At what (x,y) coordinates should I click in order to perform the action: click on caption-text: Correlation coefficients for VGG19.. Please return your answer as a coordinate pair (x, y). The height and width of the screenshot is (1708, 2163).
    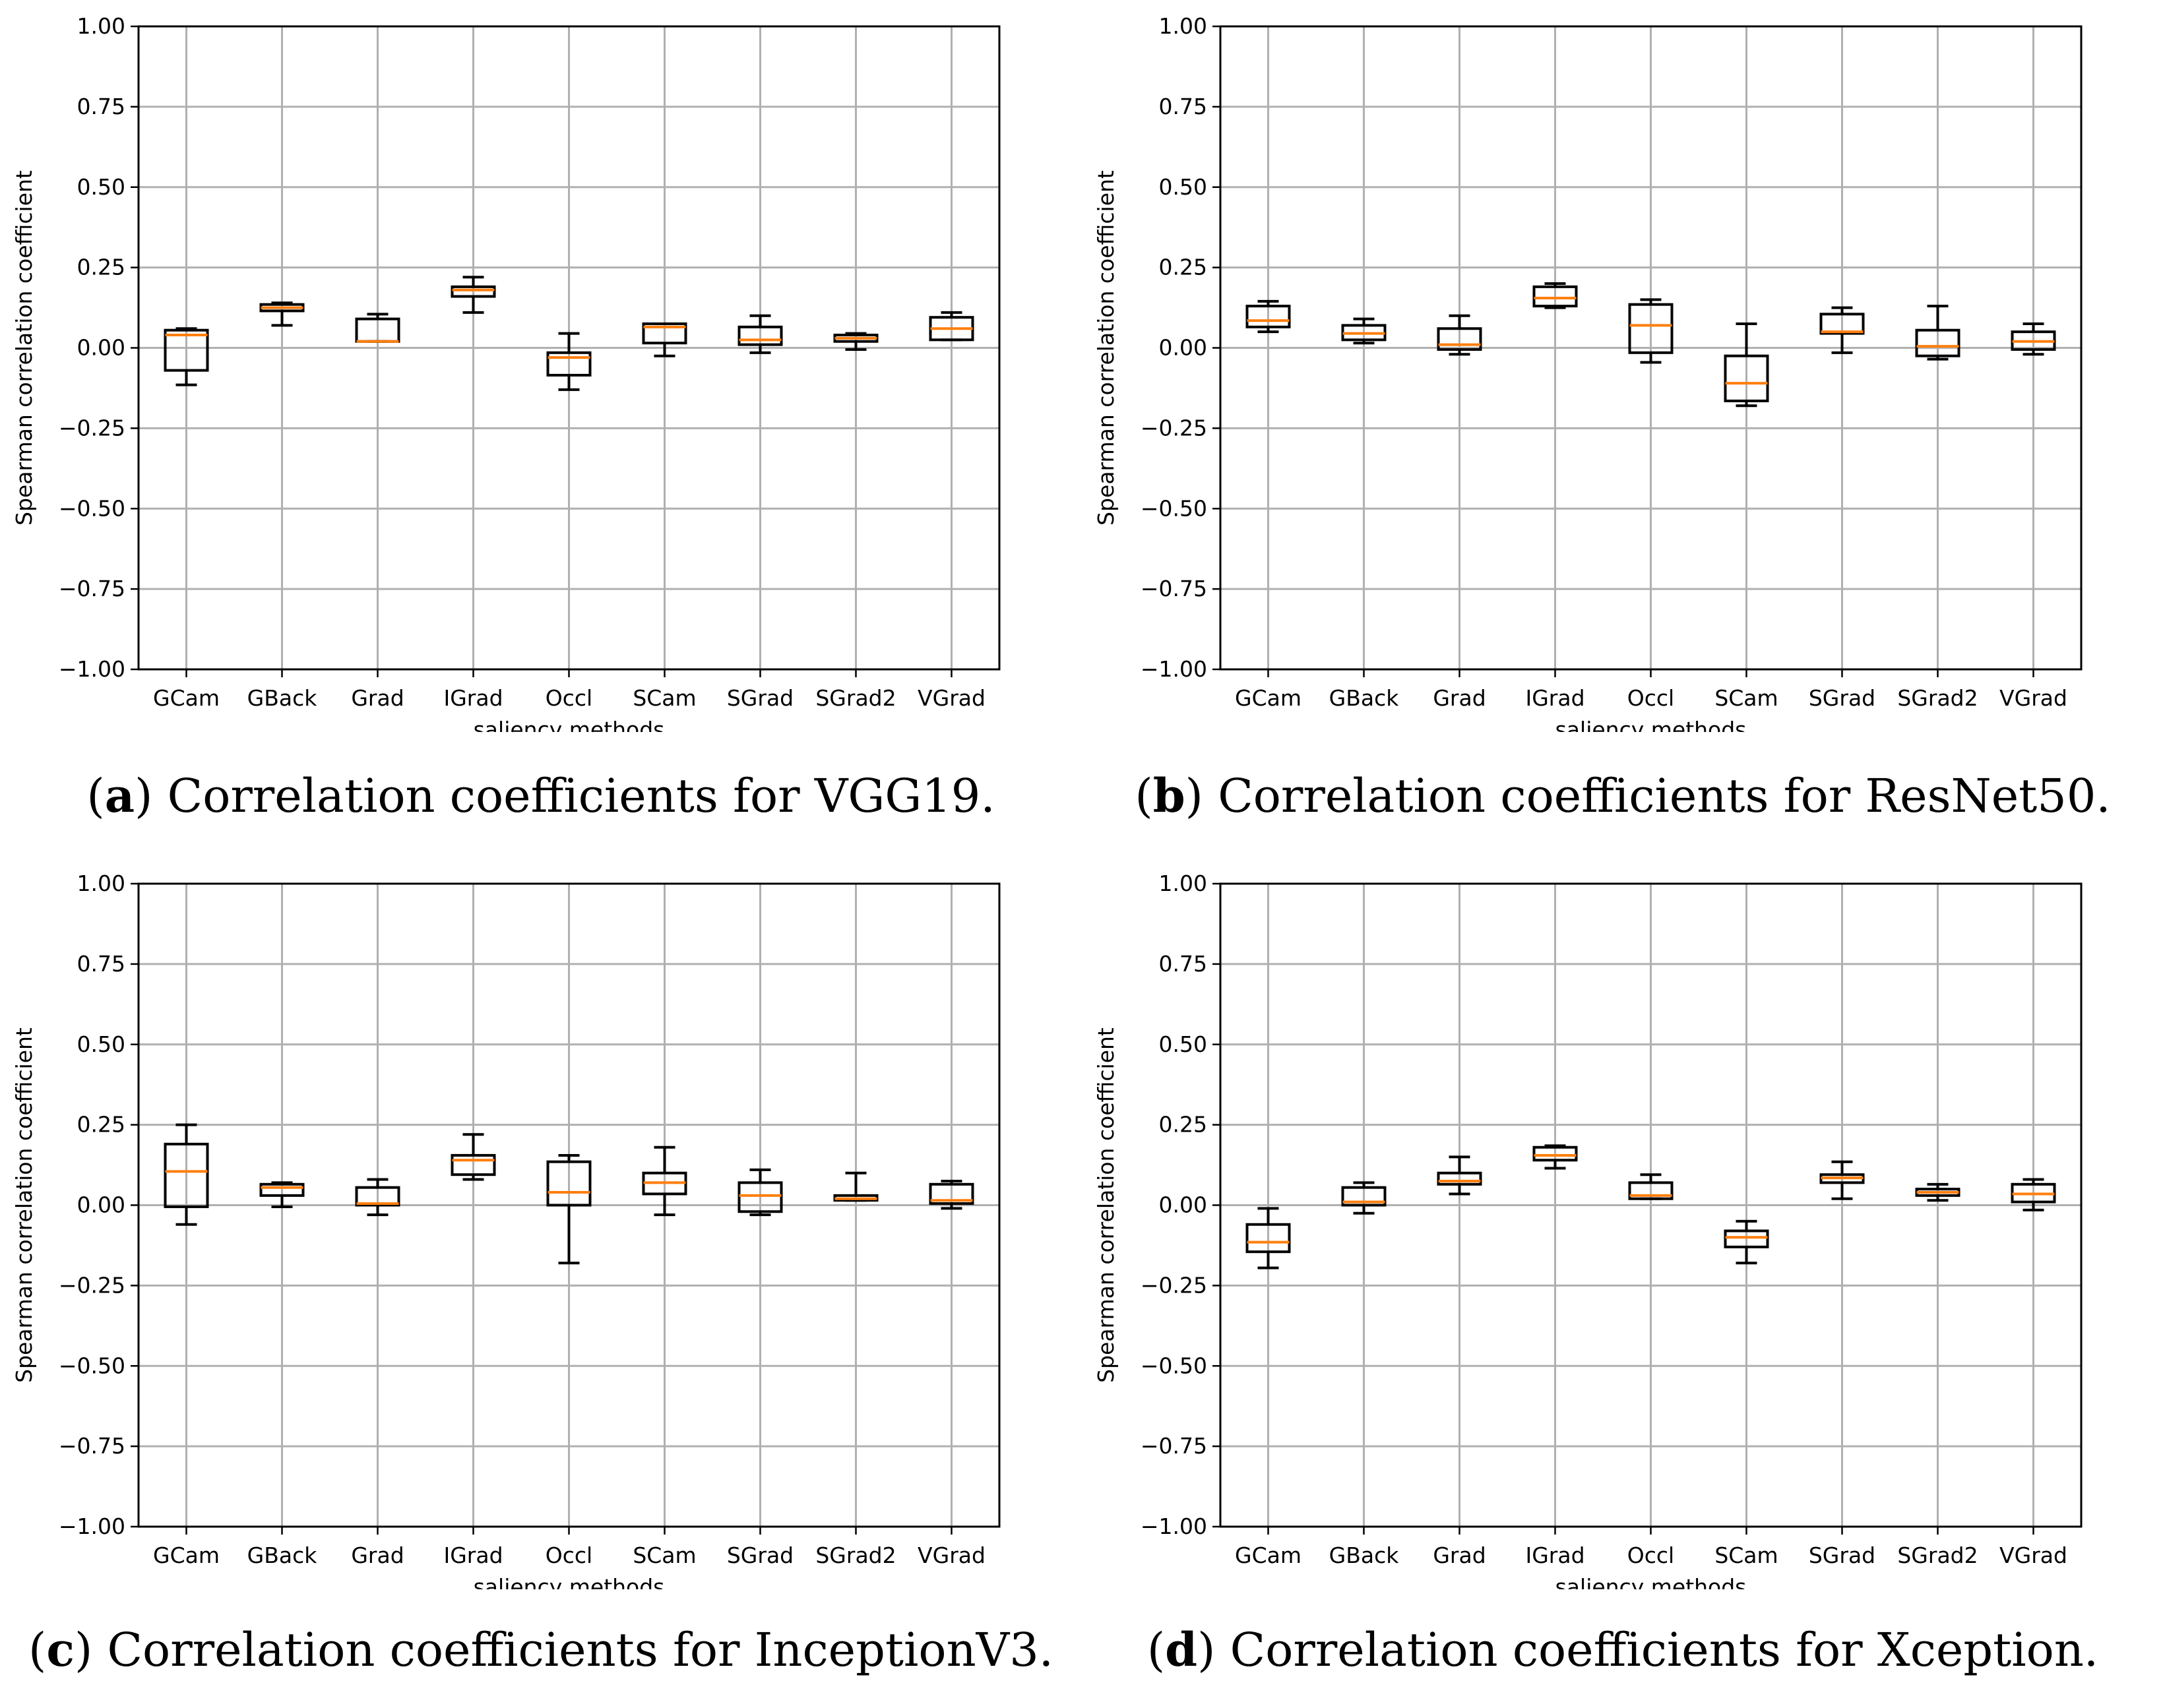
    Looking at the image, I should click on (581, 796).